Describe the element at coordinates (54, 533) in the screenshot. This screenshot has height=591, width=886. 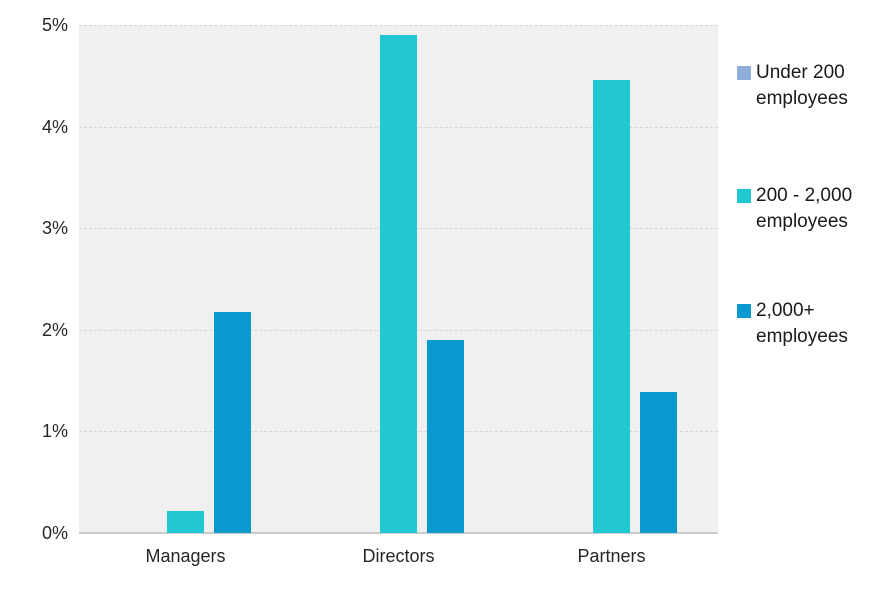
I see `y-tick-label-0%: 0%` at that location.